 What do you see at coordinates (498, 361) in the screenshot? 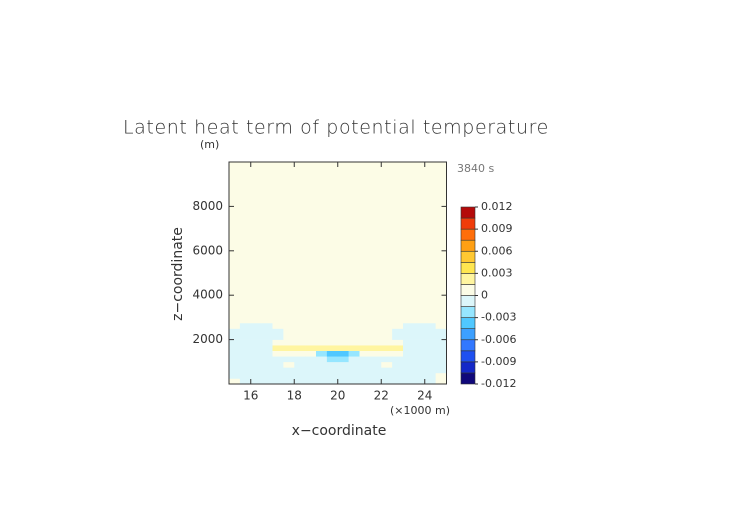
I see `colorbar-label: -0.009` at bounding box center [498, 361].